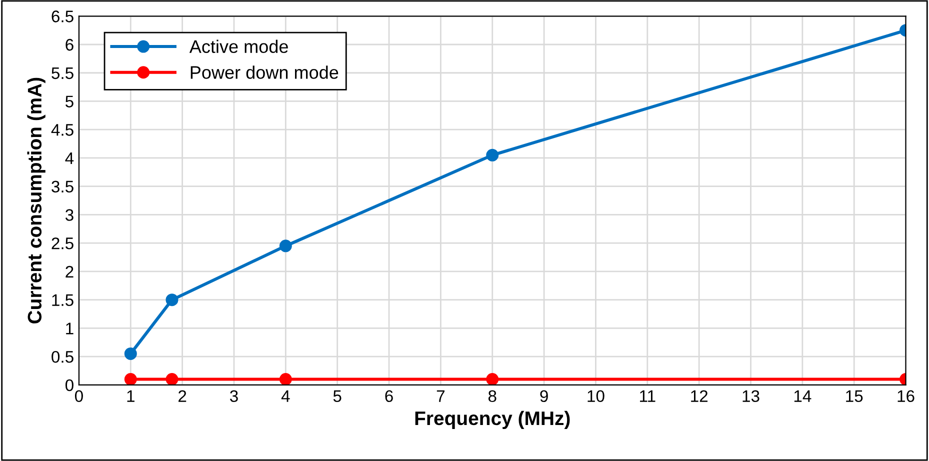  Describe the element at coordinates (906, 396) in the screenshot. I see `x-tick-label: 16` at that location.